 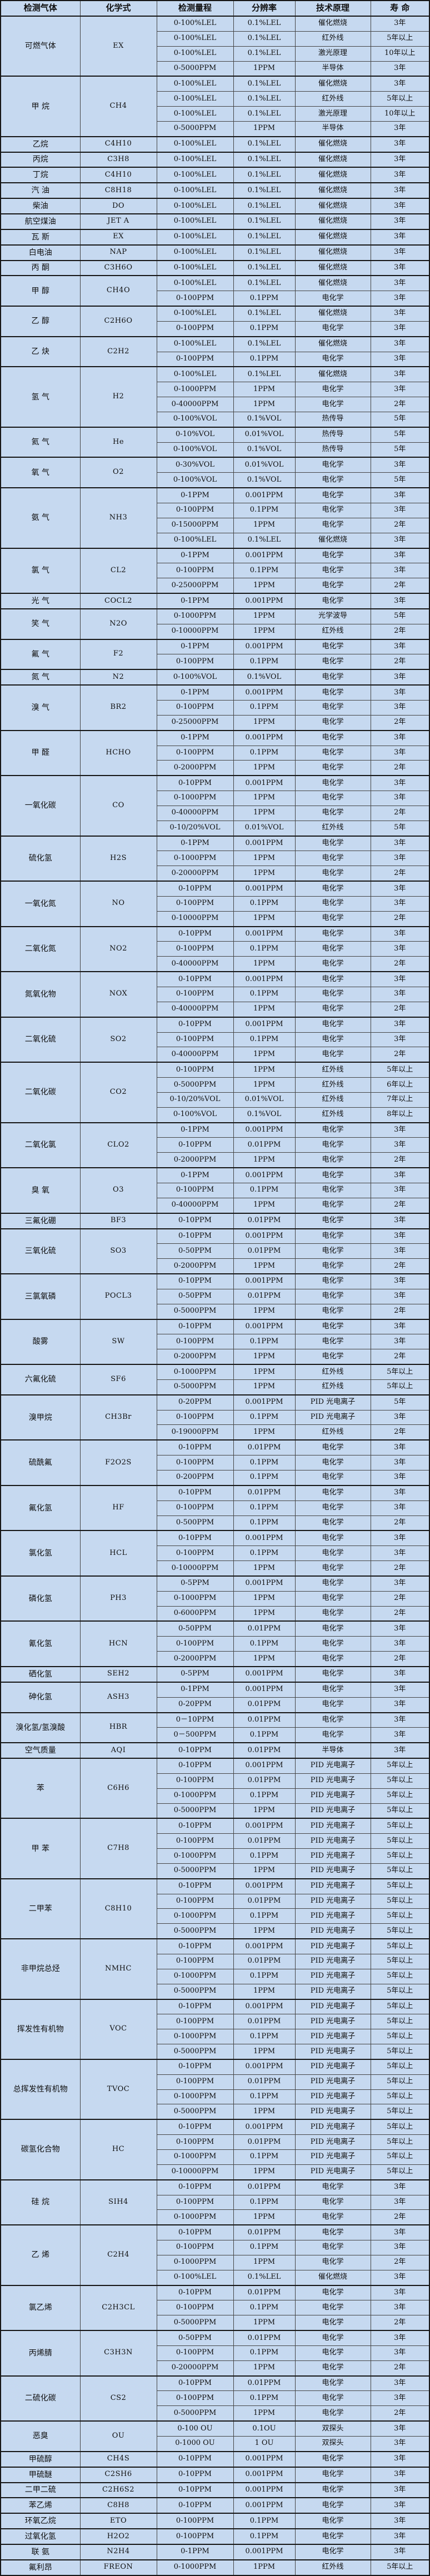 I want to click on principle-cell: 激光原理, so click(x=332, y=114).